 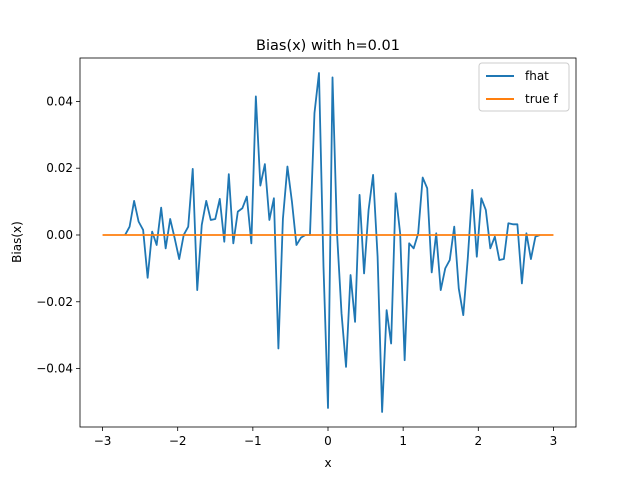 What do you see at coordinates (54, 302) in the screenshot?
I see `y-tick-label: −0.02` at bounding box center [54, 302].